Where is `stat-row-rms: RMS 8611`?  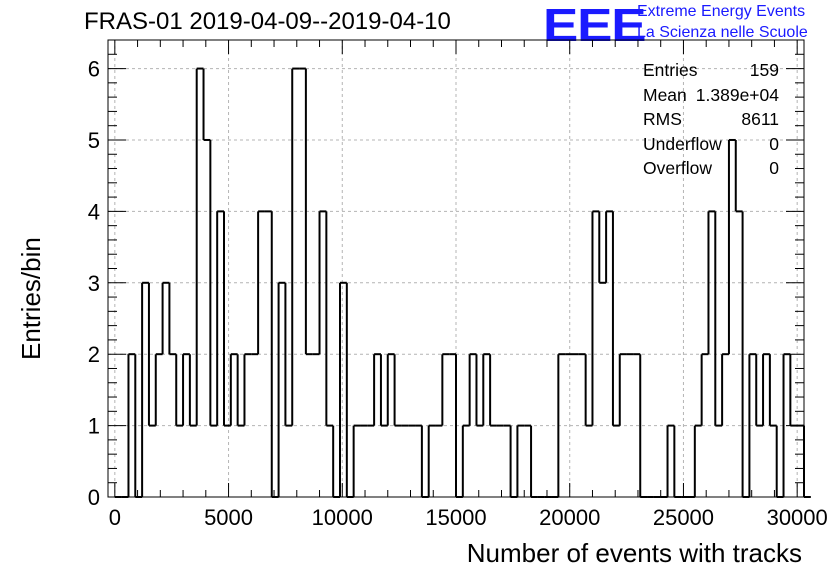 stat-row-rms: RMS 8611 is located at coordinates (713, 120).